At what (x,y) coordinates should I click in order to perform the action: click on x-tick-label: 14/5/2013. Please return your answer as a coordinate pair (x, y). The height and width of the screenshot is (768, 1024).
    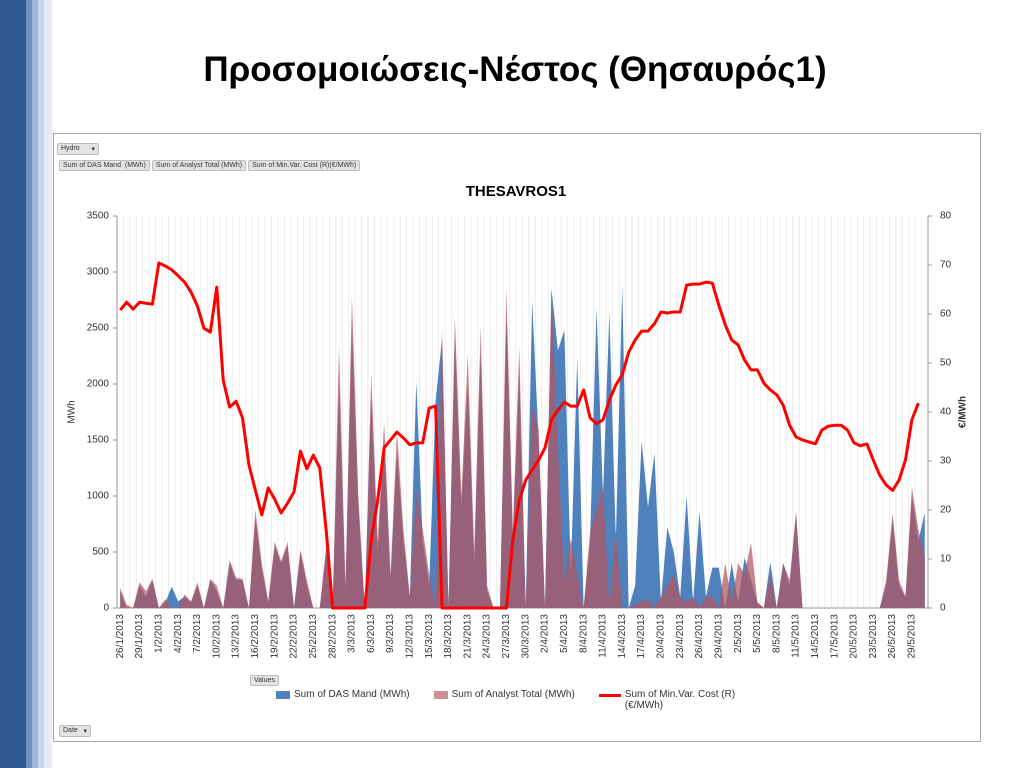
    Looking at the image, I should click on (815, 636).